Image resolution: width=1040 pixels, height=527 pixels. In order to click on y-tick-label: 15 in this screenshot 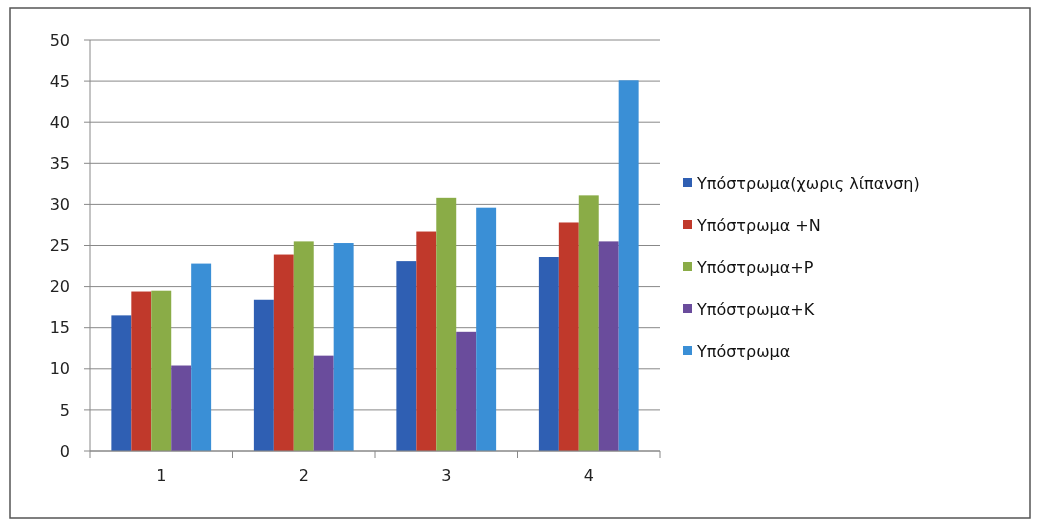, I will do `click(59, 328)`.